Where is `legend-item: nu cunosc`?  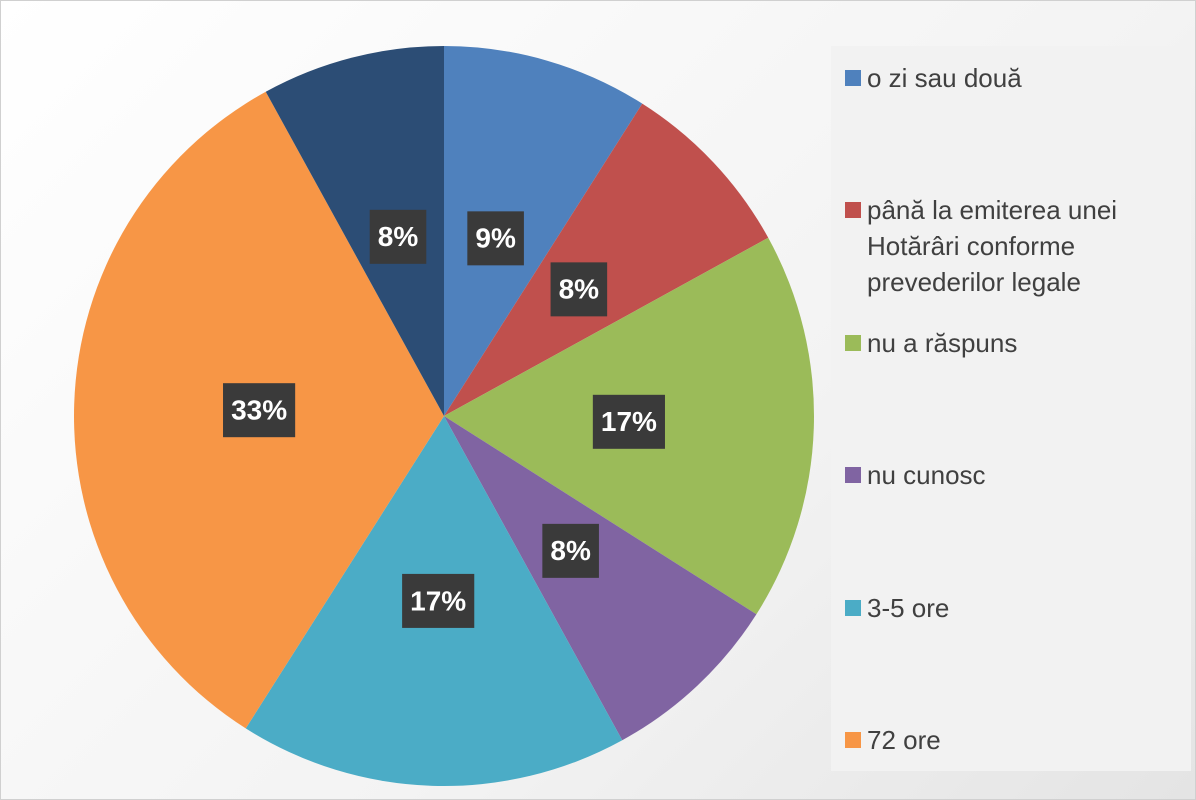 legend-item: nu cunosc is located at coordinates (1015, 475).